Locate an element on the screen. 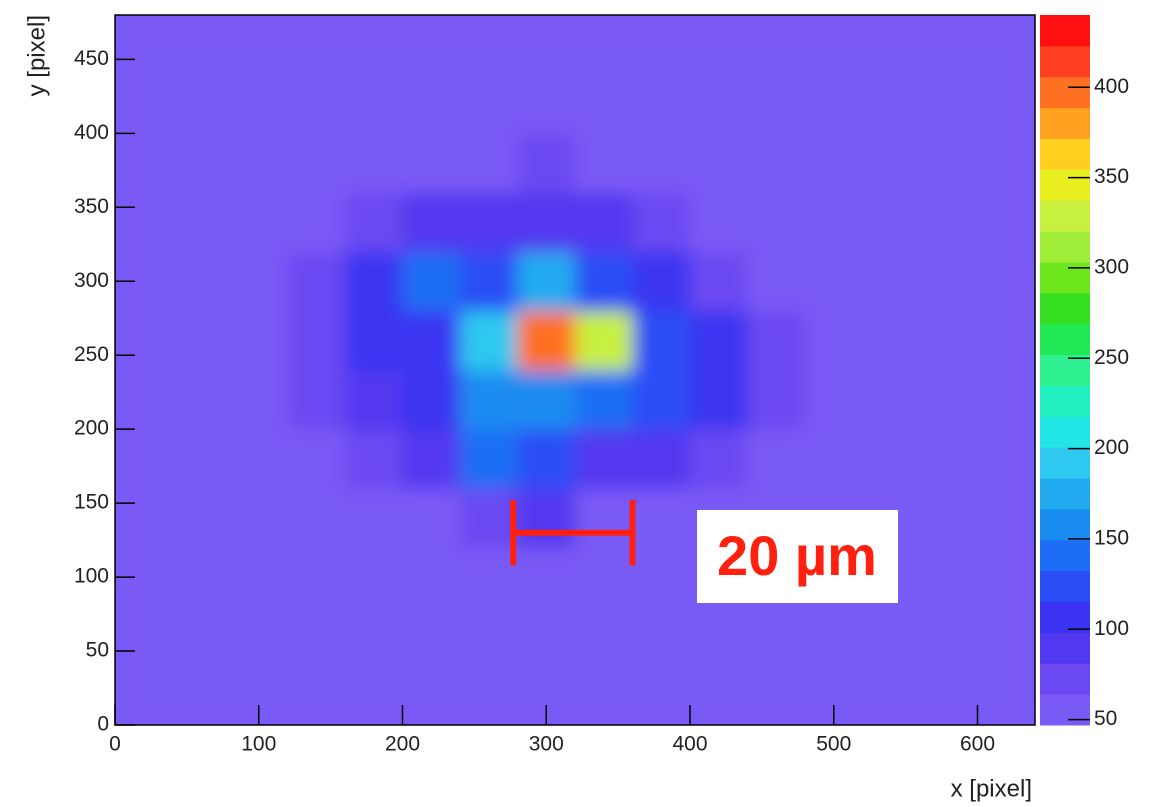  x-tick-label: 500 is located at coordinates (833, 744).